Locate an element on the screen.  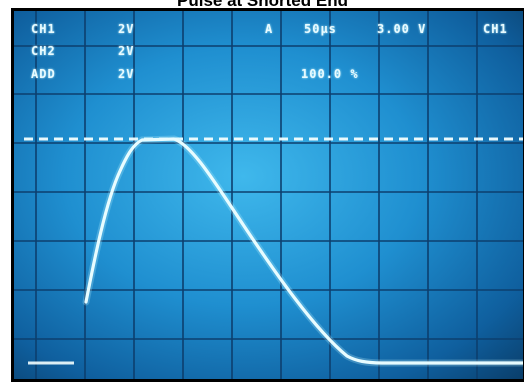
add-scale: 2V is located at coordinates (126, 74).